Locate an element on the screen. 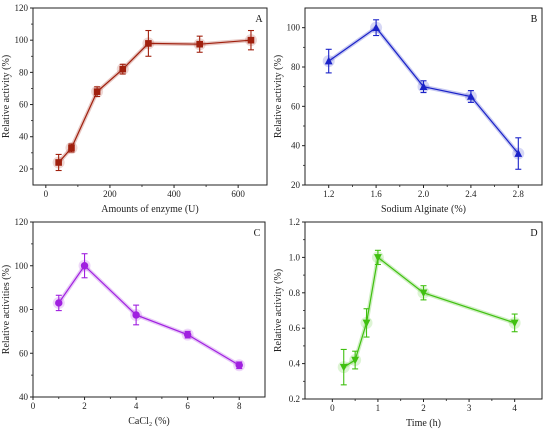 This screenshot has height=433, width=550. x-tick-label: 200 is located at coordinates (110, 194).